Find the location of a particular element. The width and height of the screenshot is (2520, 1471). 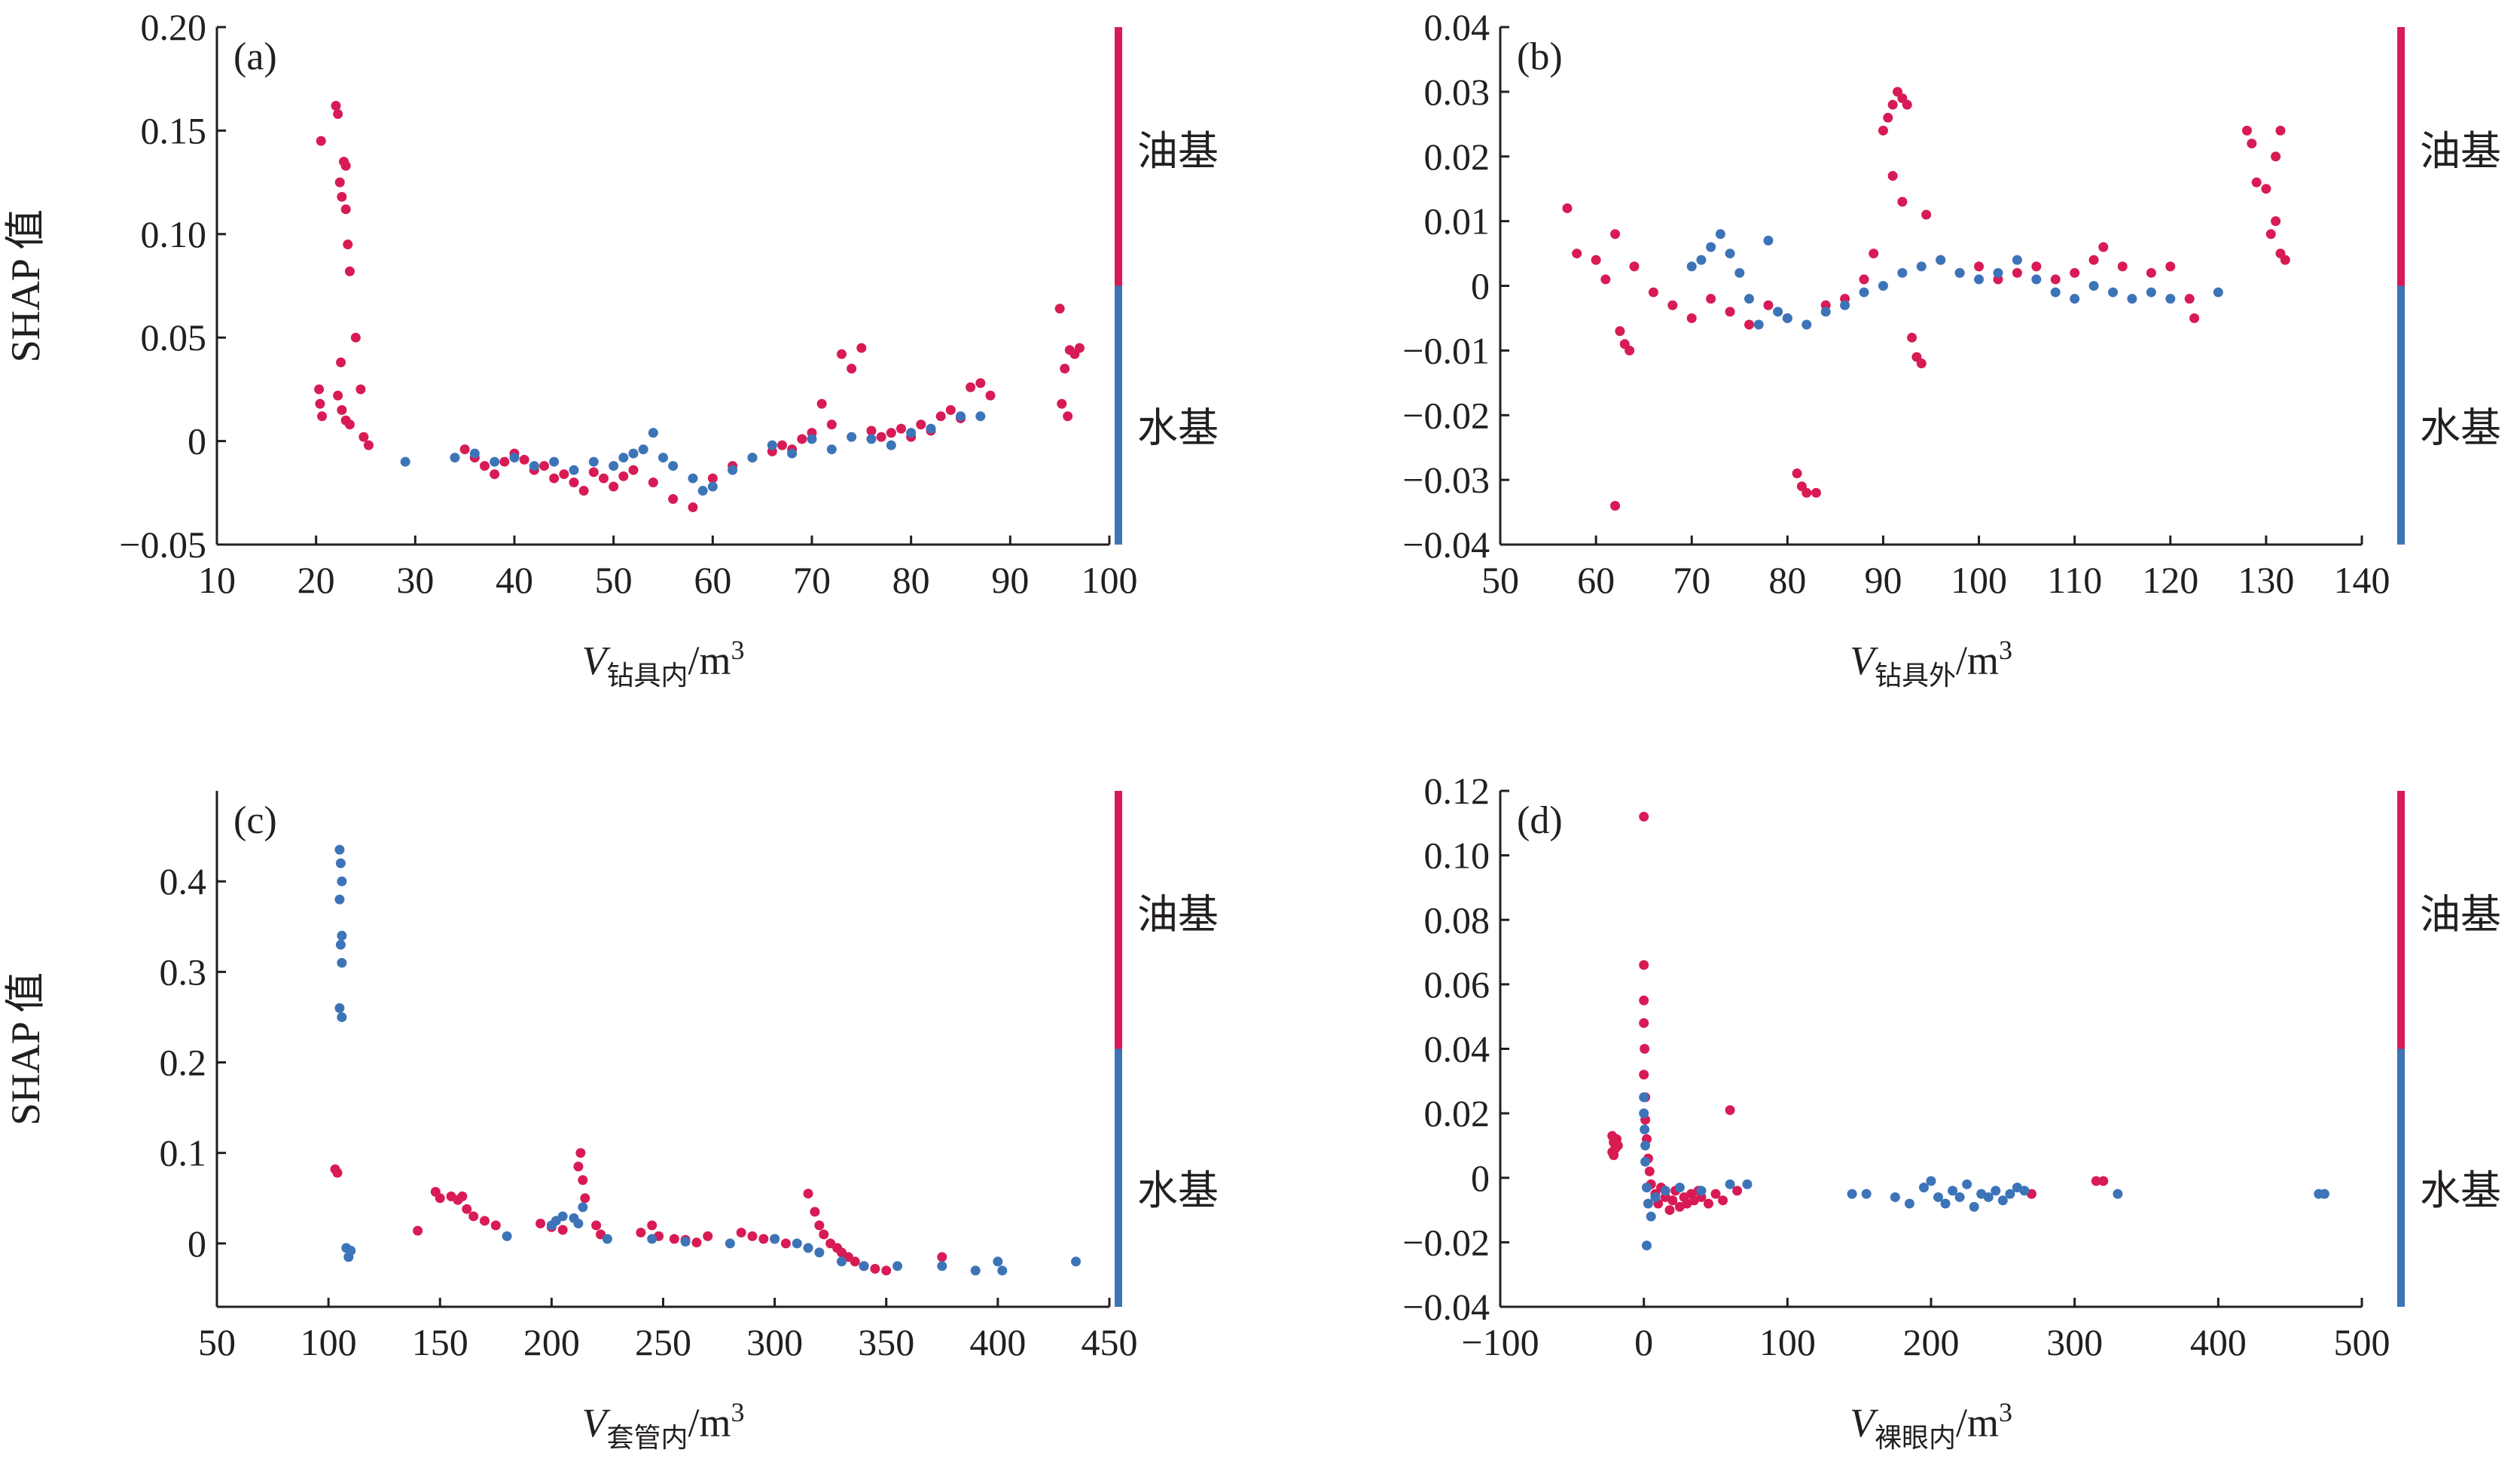

y-tick-label: −0.02 is located at coordinates (1446, 1242).